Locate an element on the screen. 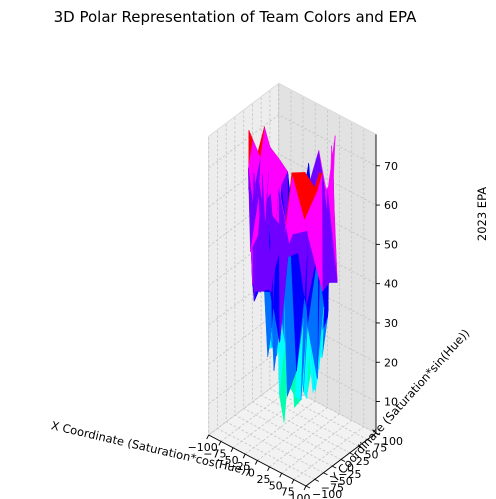 The width and height of the screenshot is (496, 499). y-tick-label: −75 is located at coordinates (332, 487).